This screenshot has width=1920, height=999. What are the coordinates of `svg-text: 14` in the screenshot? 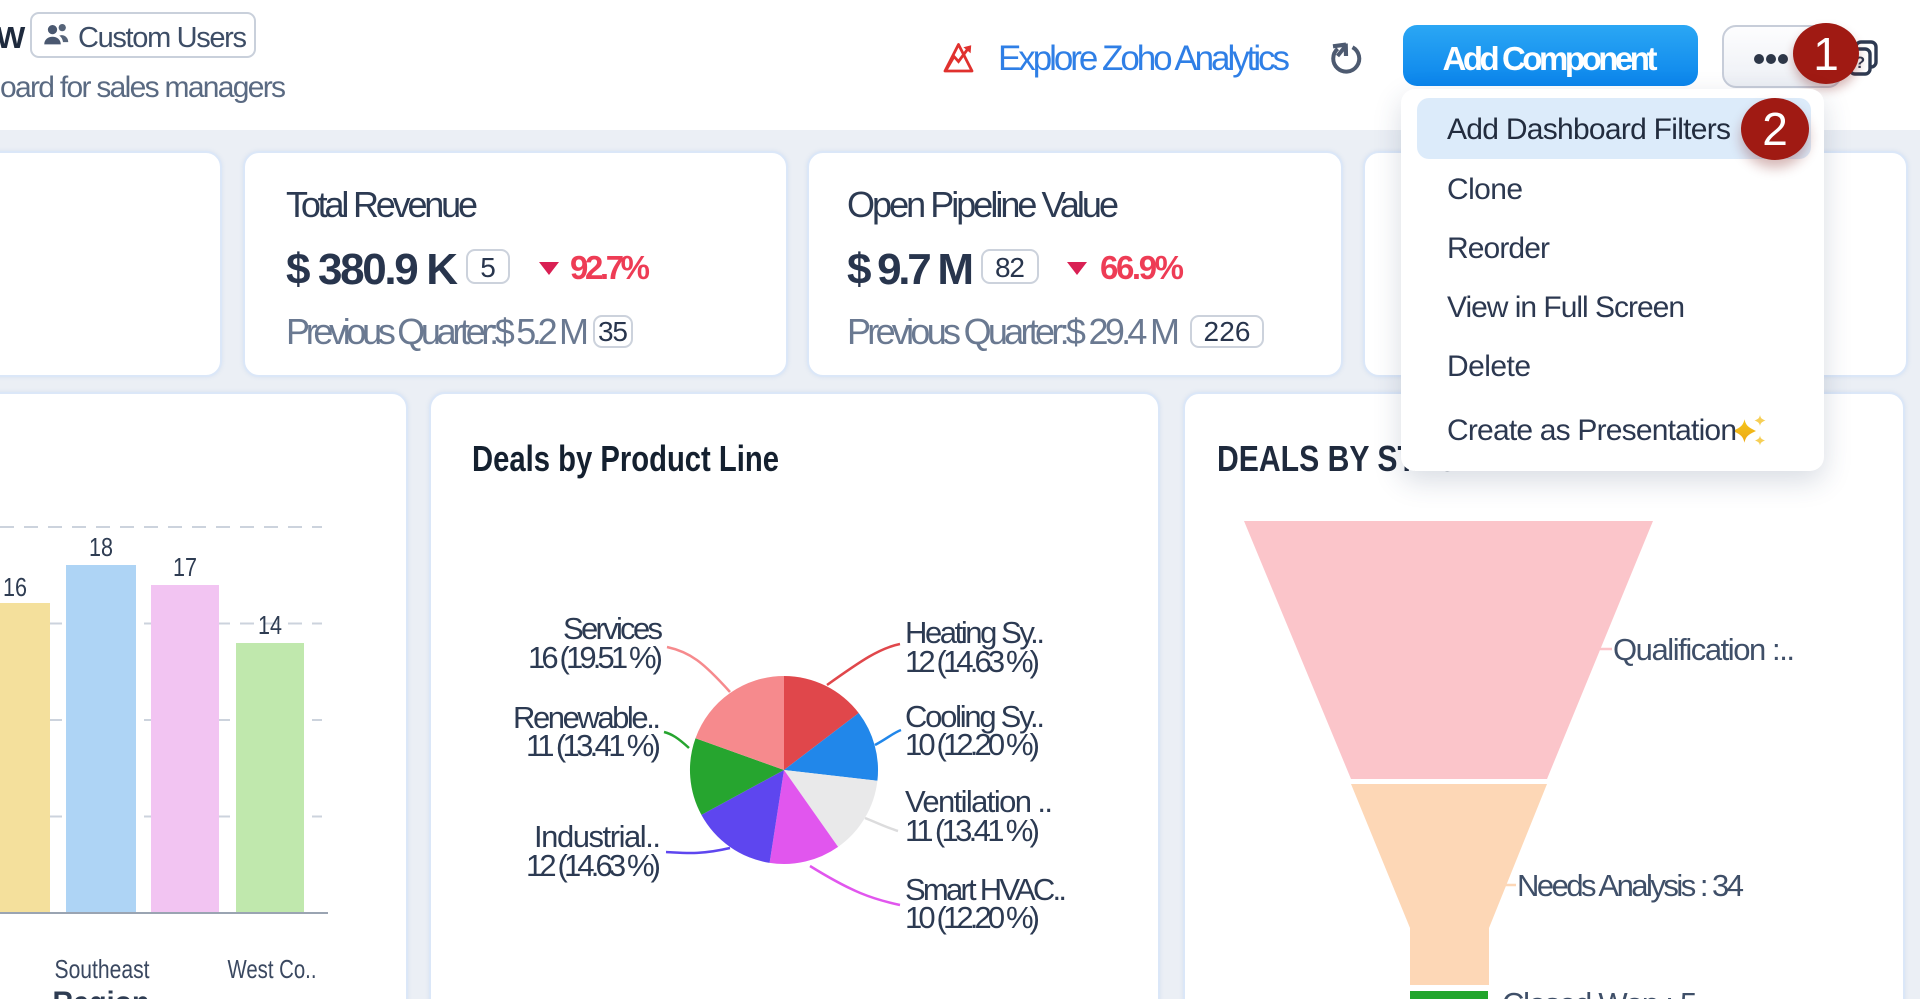 It's located at (270, 625).